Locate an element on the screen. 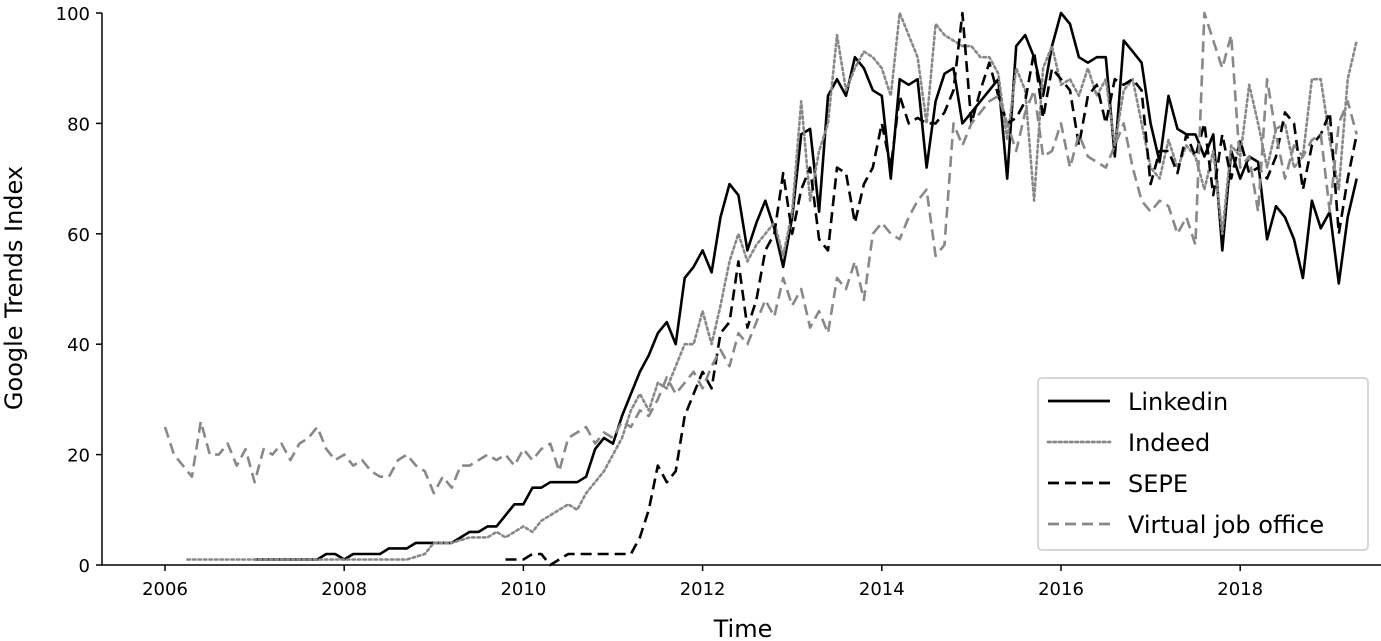  x-tick-label: 2012 is located at coordinates (703, 589).